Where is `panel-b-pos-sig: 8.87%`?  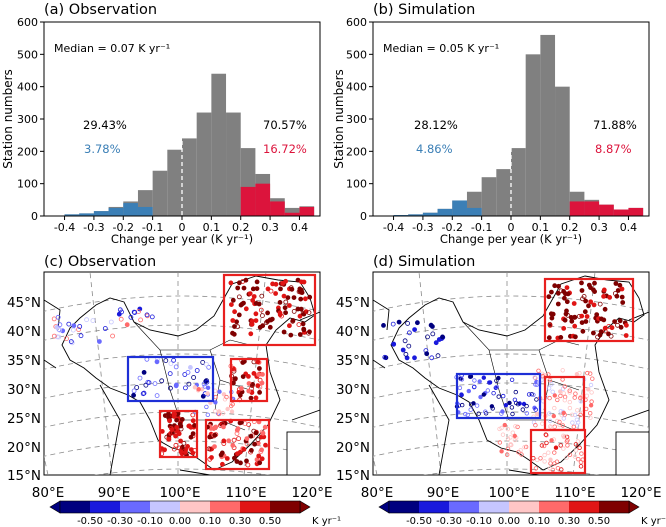
panel-b-pos-sig: 8.87% is located at coordinates (613, 149).